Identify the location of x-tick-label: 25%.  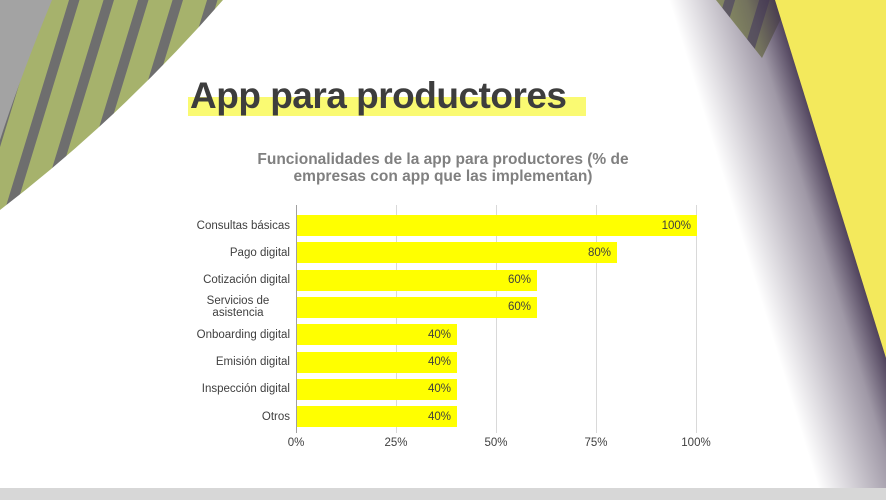
(396, 443).